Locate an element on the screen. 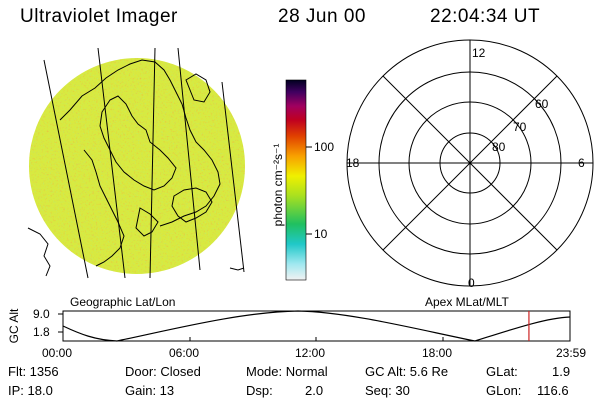 The image size is (600, 400). mlt-label-left: 18 is located at coordinates (353, 163).